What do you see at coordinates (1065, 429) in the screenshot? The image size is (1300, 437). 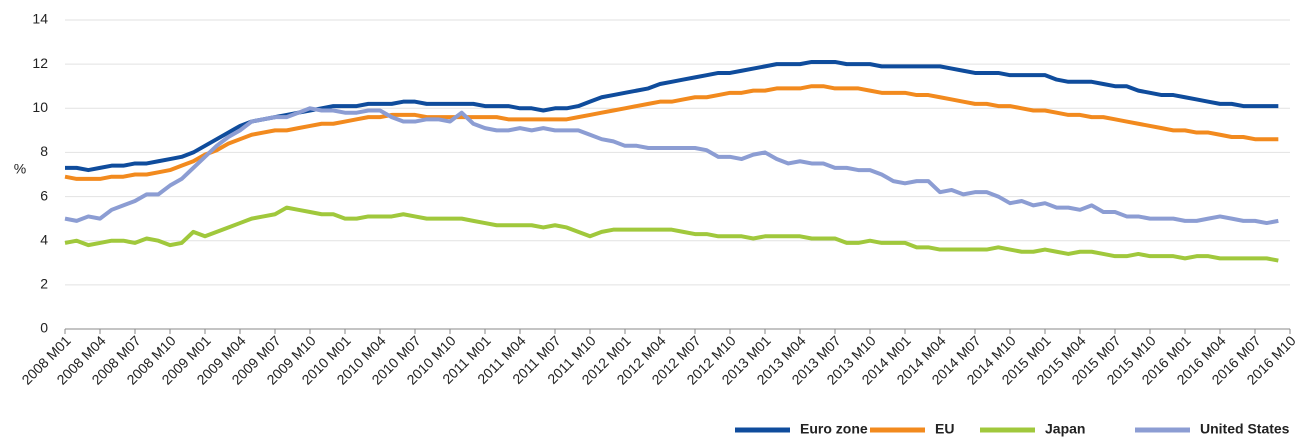 I see `legend-label: Japan` at bounding box center [1065, 429].